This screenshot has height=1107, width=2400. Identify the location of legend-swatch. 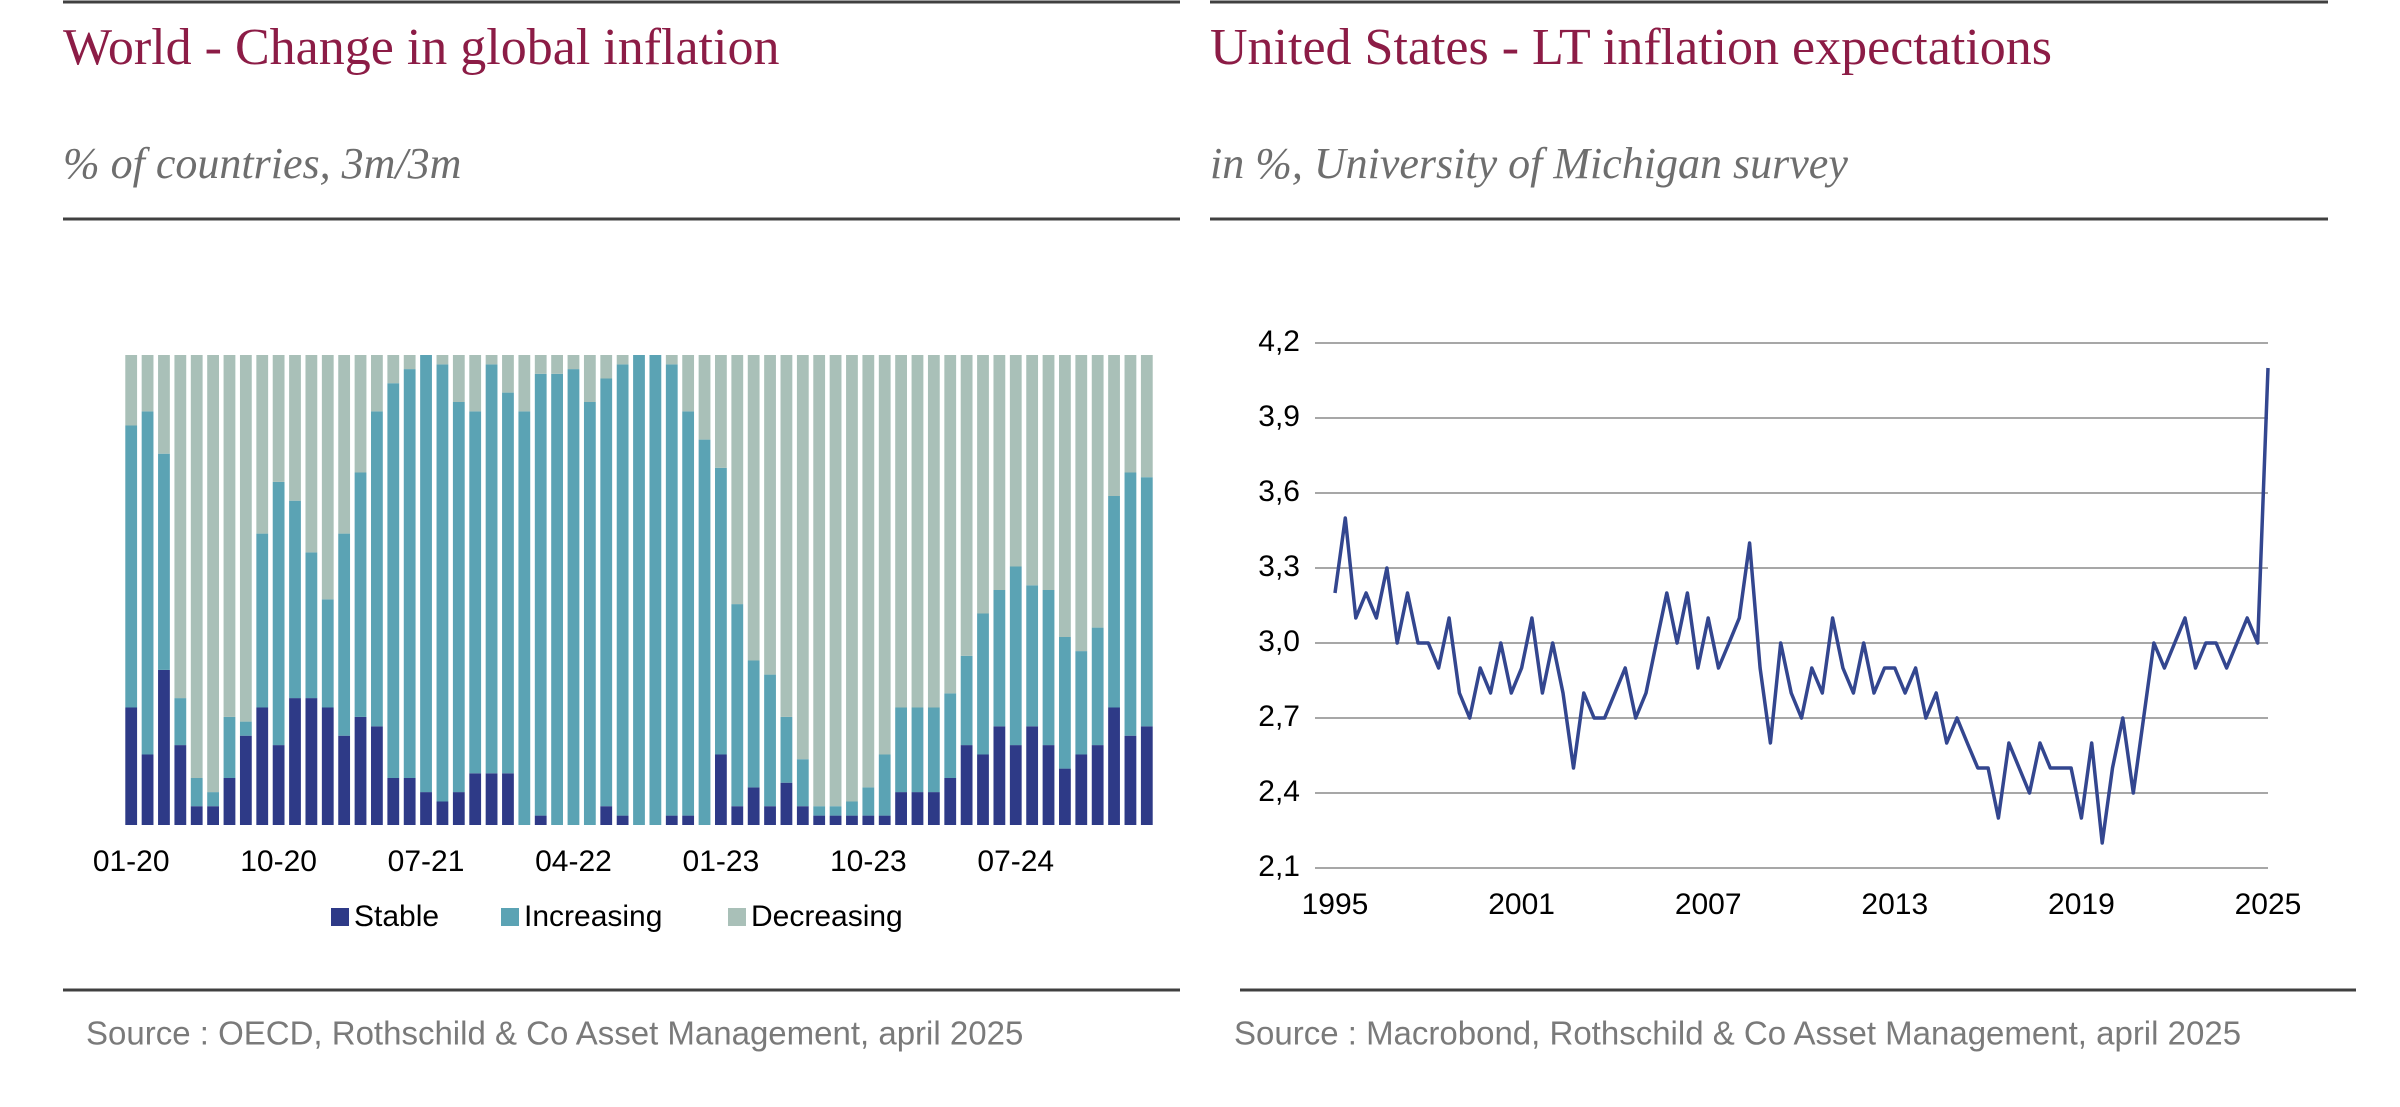
(340, 917).